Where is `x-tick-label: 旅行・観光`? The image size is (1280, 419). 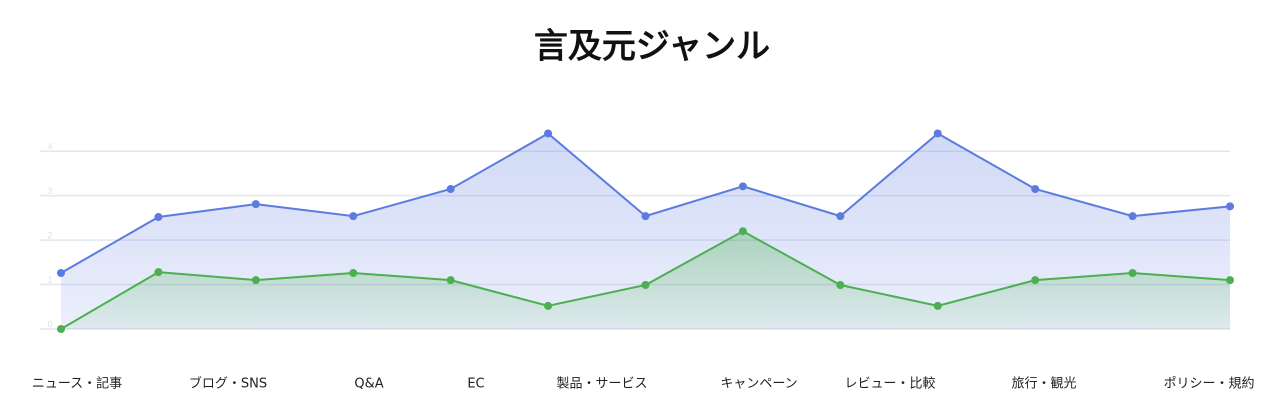
x-tick-label: 旅行・観光 is located at coordinates (1043, 384).